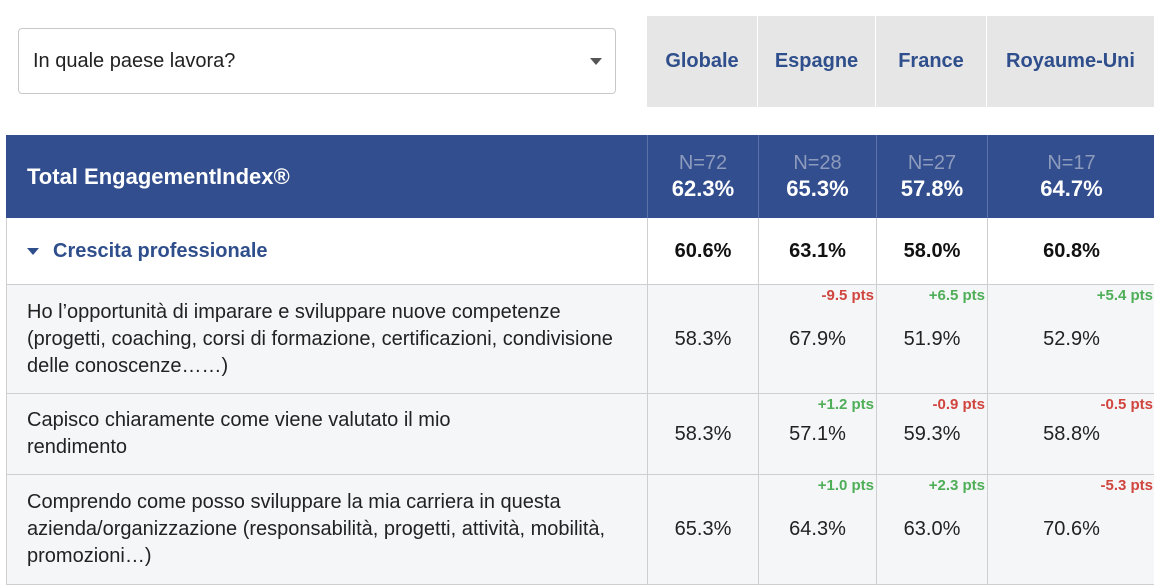 Image resolution: width=1154 pixels, height=585 pixels. What do you see at coordinates (845, 404) in the screenshot?
I see `delta-badge: +1.2 pts` at bounding box center [845, 404].